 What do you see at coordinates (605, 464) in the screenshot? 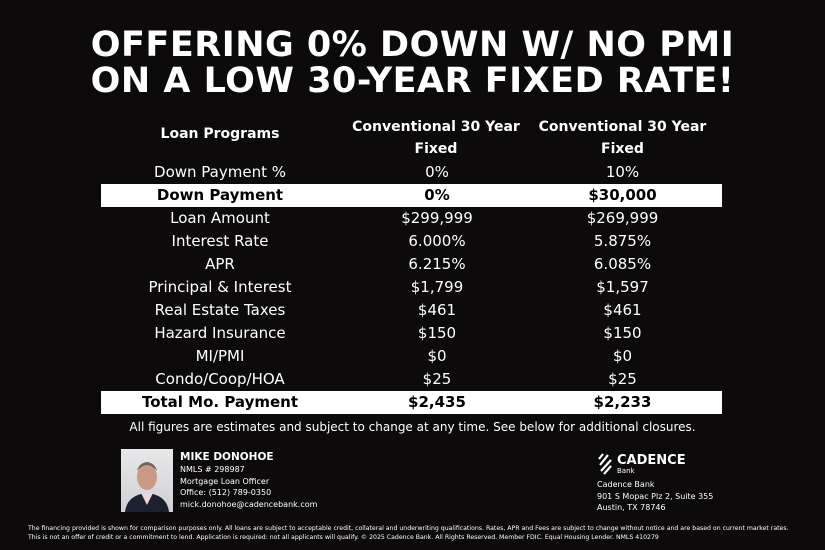
I see `cadence-logo-icon` at bounding box center [605, 464].